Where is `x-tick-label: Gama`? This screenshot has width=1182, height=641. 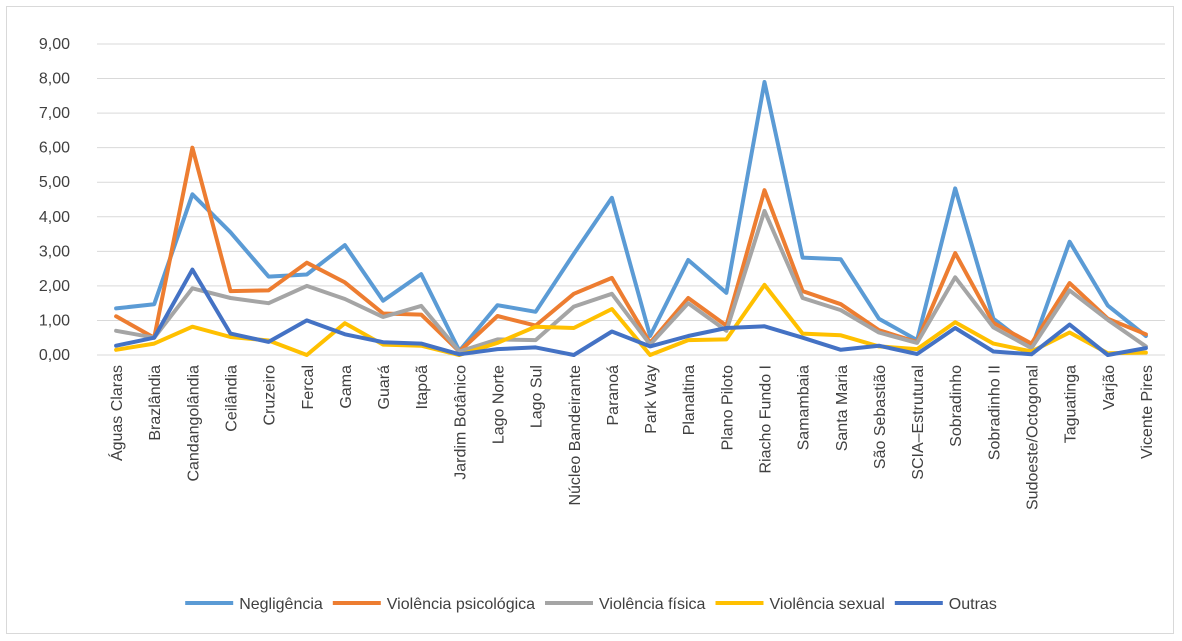
x-tick-label: Gama is located at coordinates (346, 387).